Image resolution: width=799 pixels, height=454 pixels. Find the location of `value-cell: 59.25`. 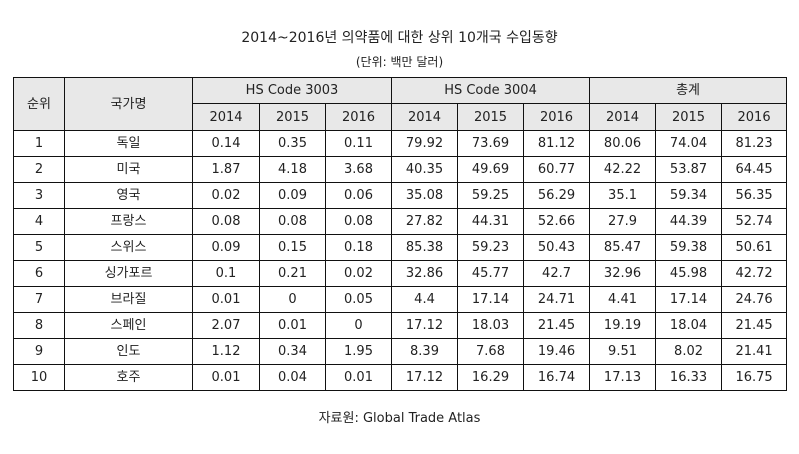

value-cell: 59.25 is located at coordinates (491, 195).